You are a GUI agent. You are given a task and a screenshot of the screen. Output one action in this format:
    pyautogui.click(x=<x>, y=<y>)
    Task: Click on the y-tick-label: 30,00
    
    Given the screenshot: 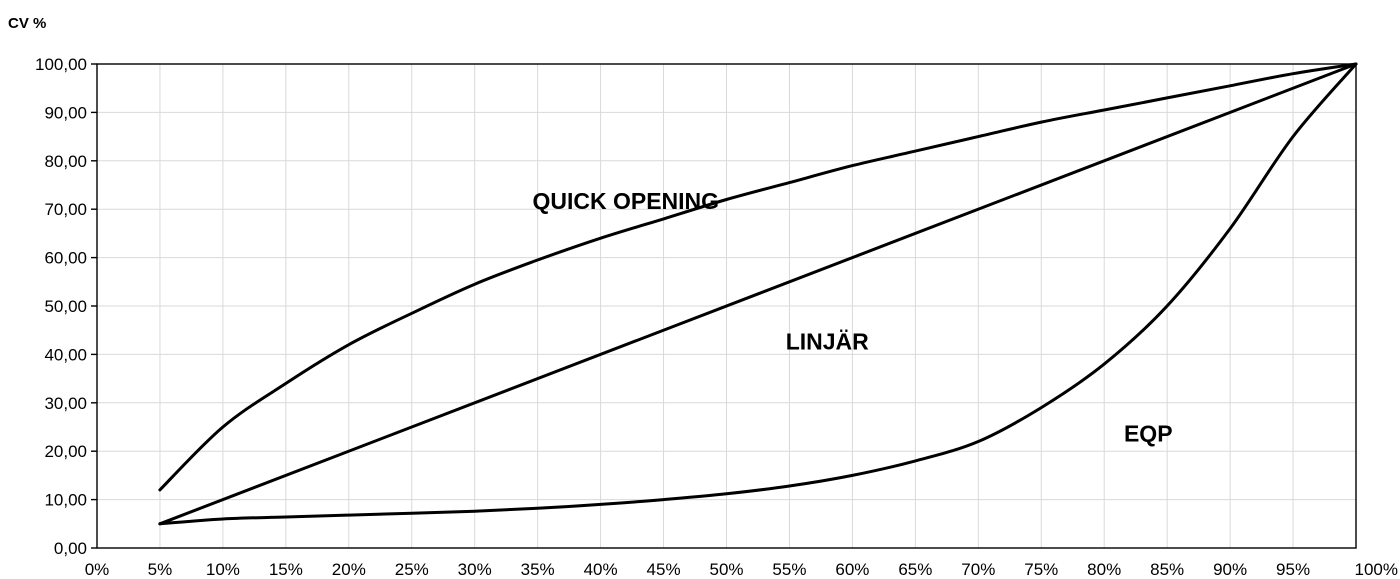 What is the action you would take?
    pyautogui.click(x=65, y=403)
    